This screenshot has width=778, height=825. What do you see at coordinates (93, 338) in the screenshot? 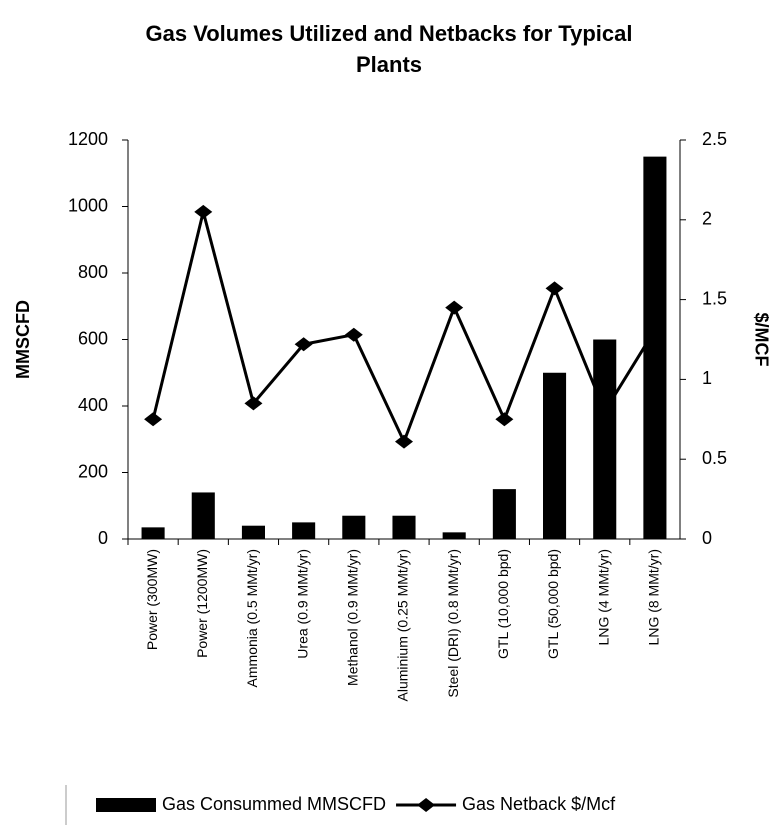
I see `y-tick-label: 600` at bounding box center [93, 338].